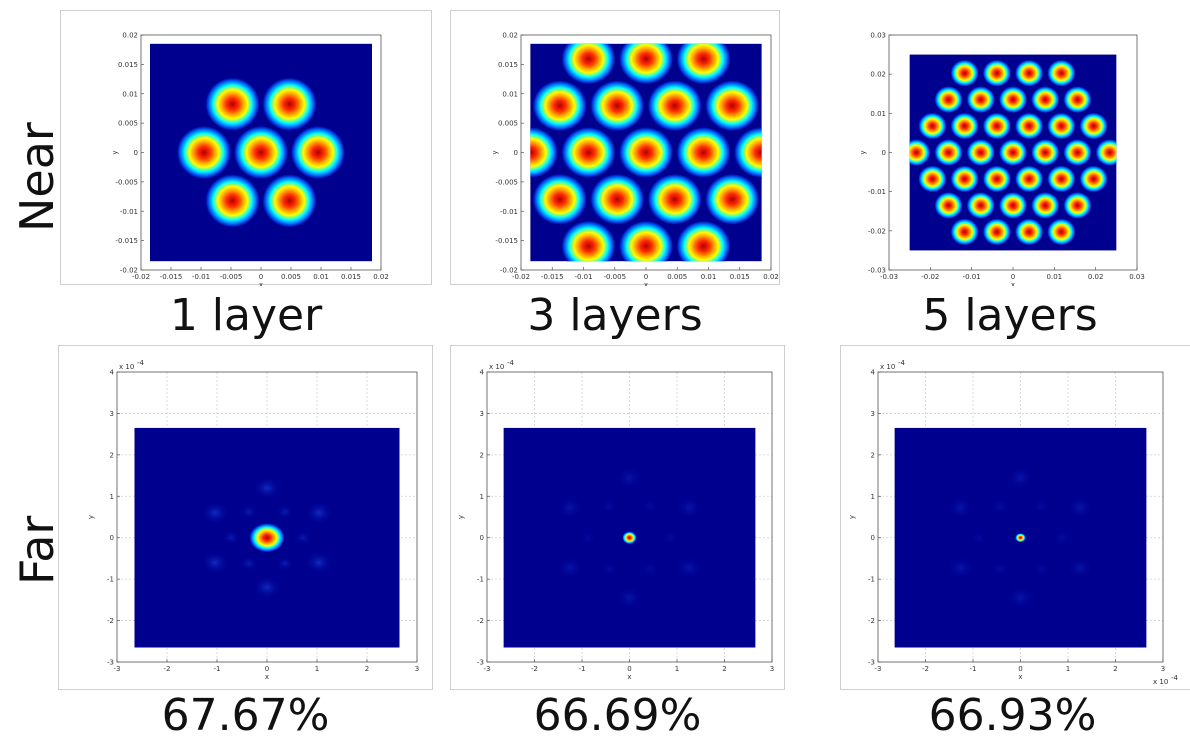 The width and height of the screenshot is (1190, 741). What do you see at coordinates (37, 550) in the screenshot?
I see `row-label-far: Far` at bounding box center [37, 550].